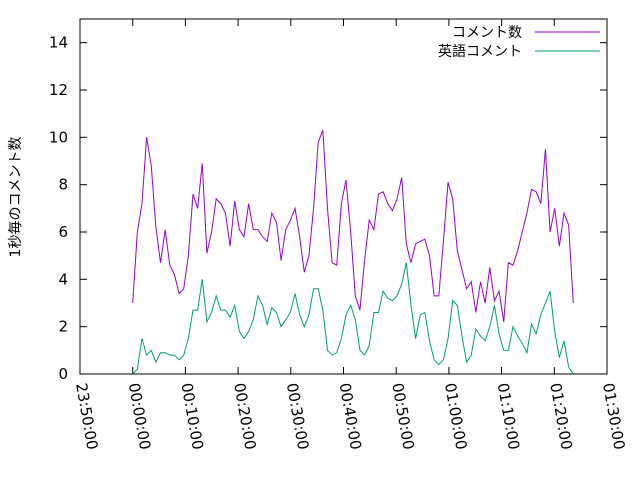 Image resolution: width=640 pixels, height=484 pixels. I want to click on x-tick-label: 00:00:00, so click(139, 416).